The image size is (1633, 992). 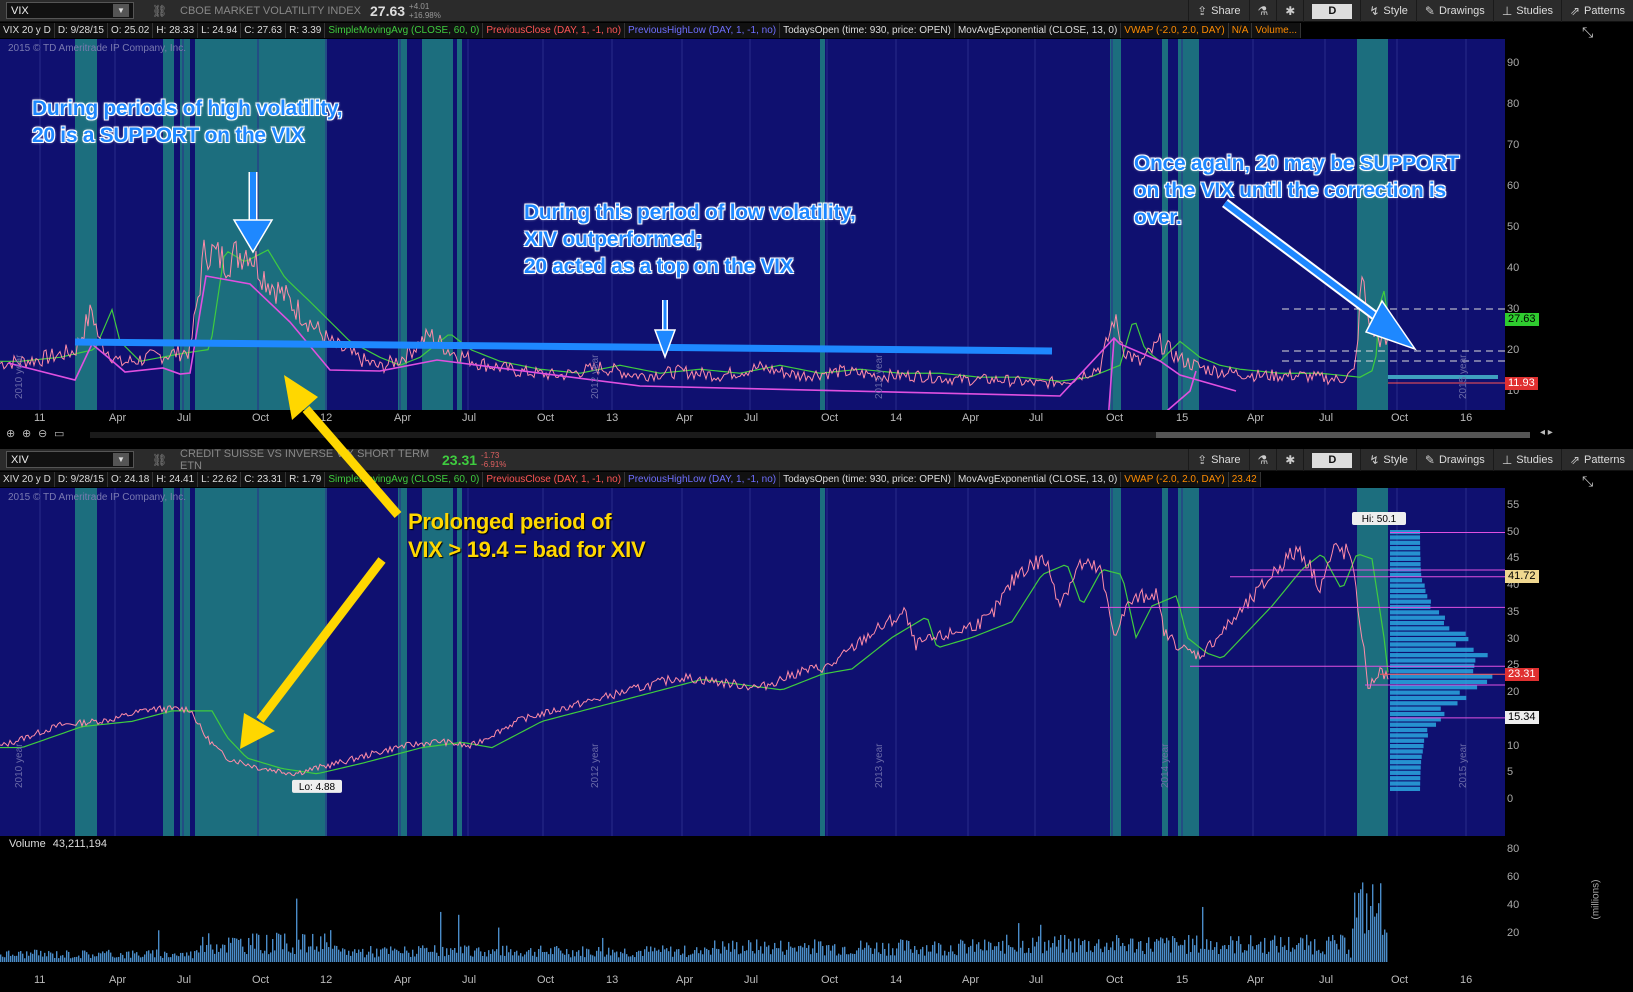 I want to click on time-axis-label: 14, so click(x=896, y=980).